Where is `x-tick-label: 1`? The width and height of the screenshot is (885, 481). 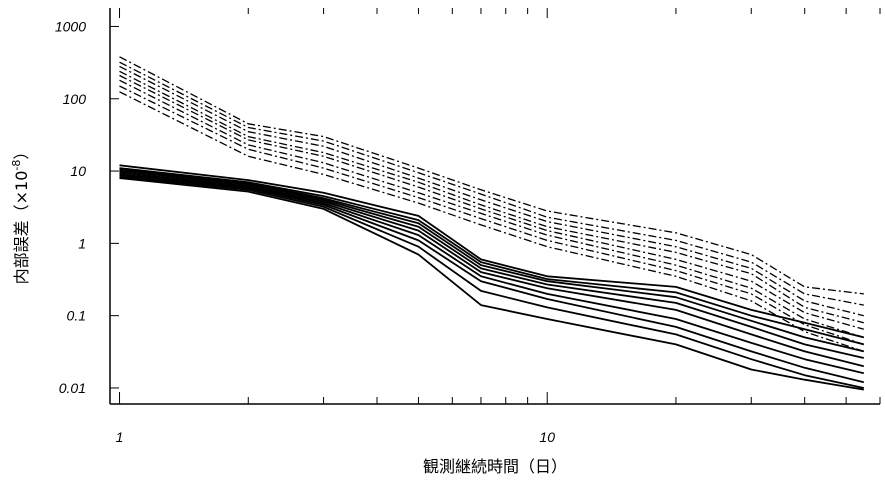
x-tick-label: 1 is located at coordinates (120, 437).